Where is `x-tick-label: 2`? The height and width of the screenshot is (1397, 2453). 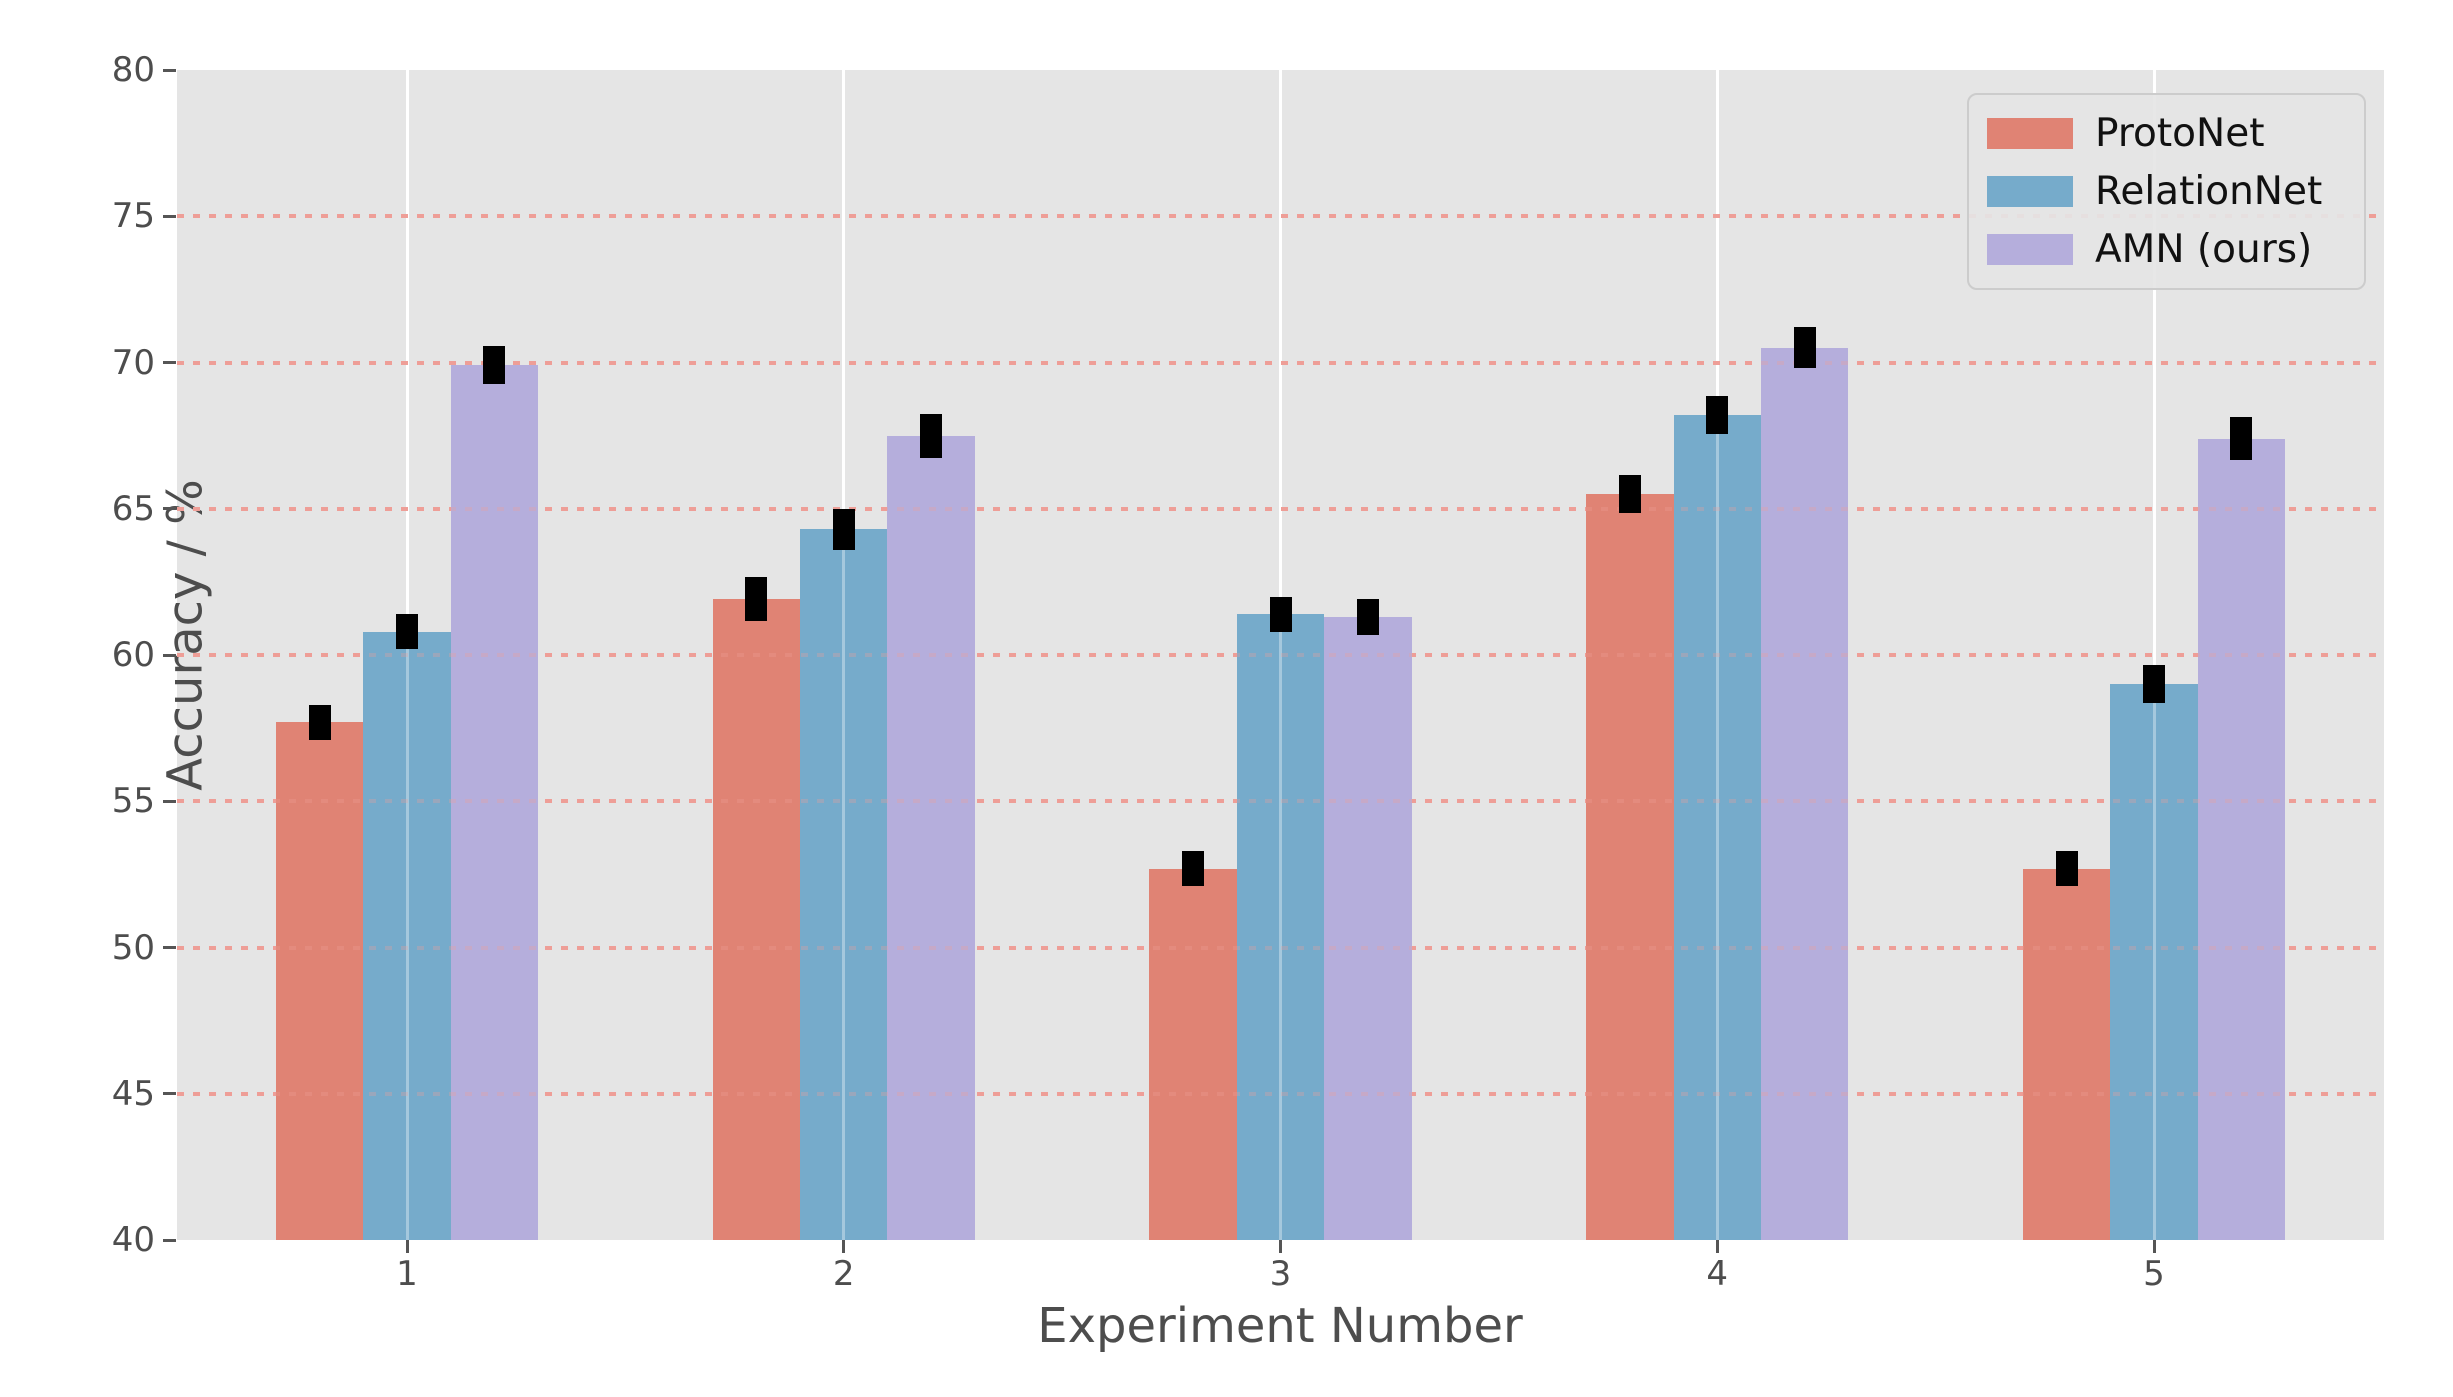
x-tick-label: 2 is located at coordinates (843, 1274).